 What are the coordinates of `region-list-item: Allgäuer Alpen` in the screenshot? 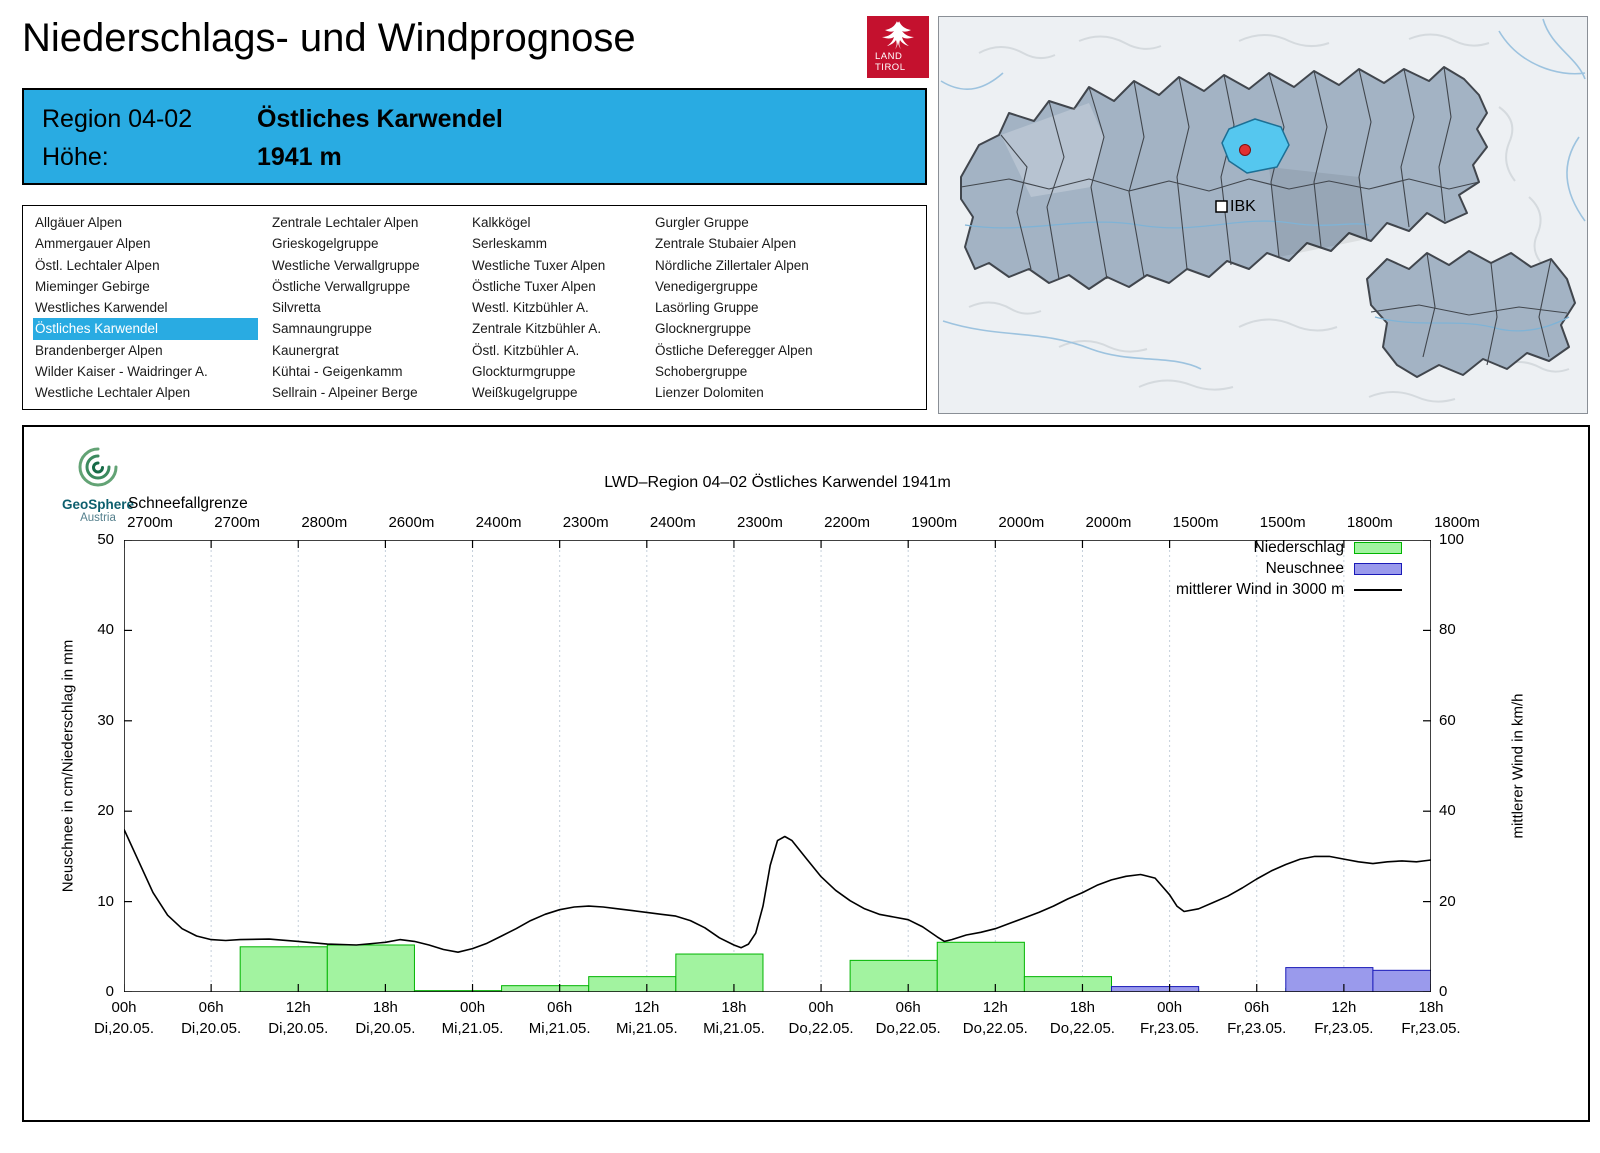 It's located at (79, 222).